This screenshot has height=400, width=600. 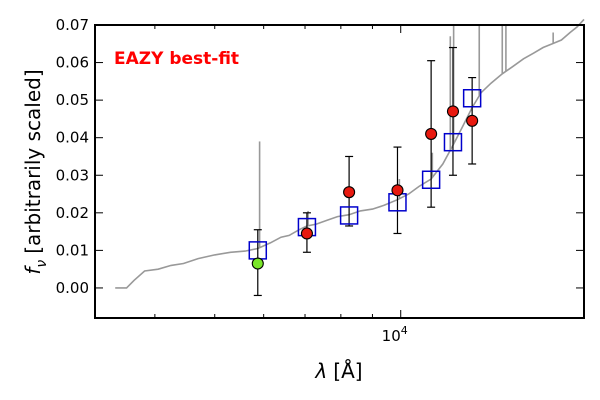 What do you see at coordinates (72, 63) in the screenshot?
I see `y-tick-label: 0.06` at bounding box center [72, 63].